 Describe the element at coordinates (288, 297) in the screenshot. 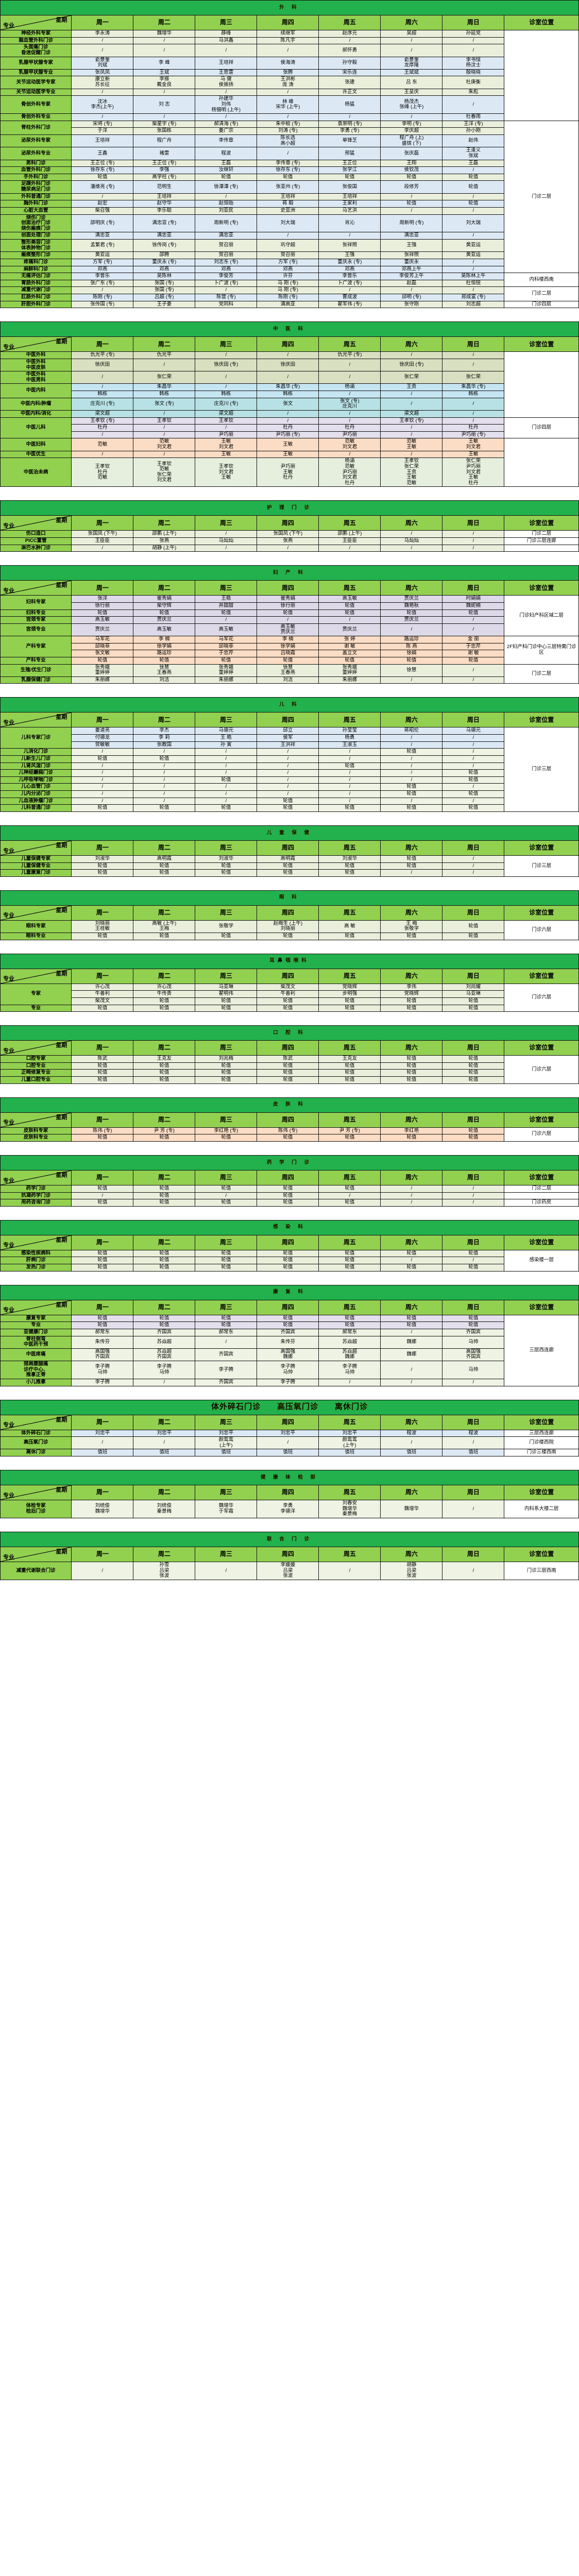

I see `cell-d4: 陈刚 (专)` at that location.